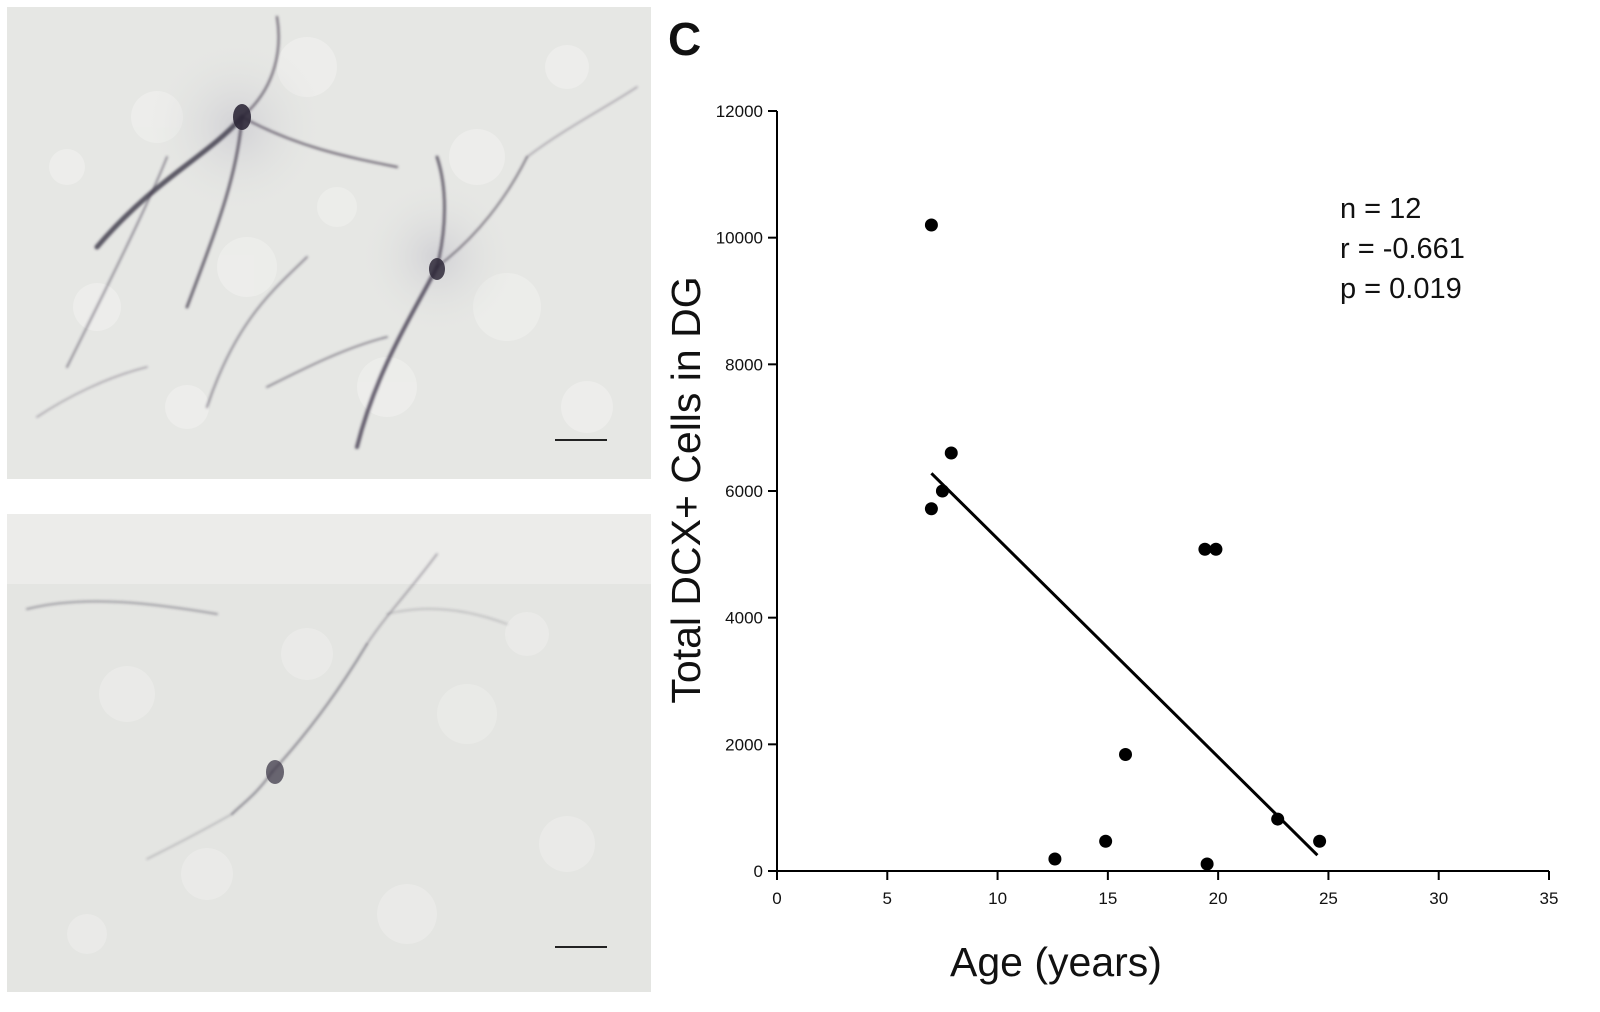  I want to click on x-tick-label: 5, so click(887, 898).